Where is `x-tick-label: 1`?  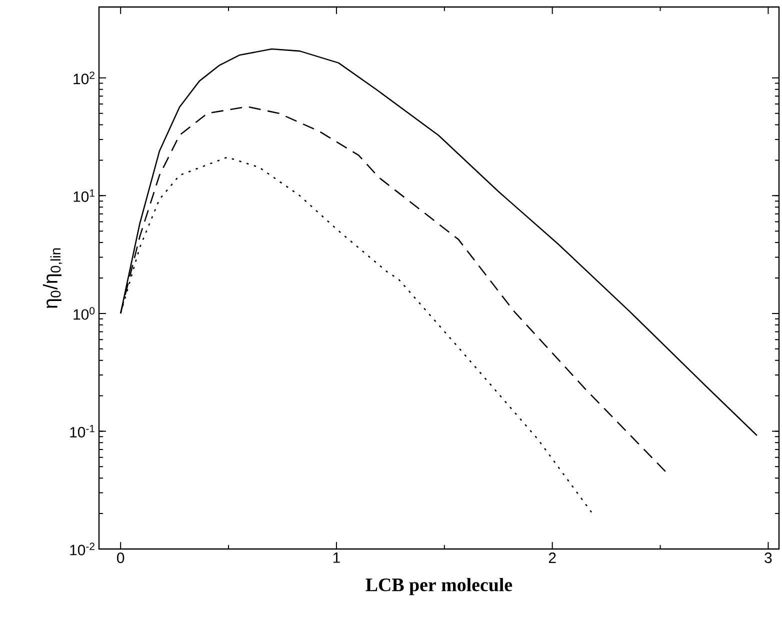 x-tick-label: 1 is located at coordinates (336, 557).